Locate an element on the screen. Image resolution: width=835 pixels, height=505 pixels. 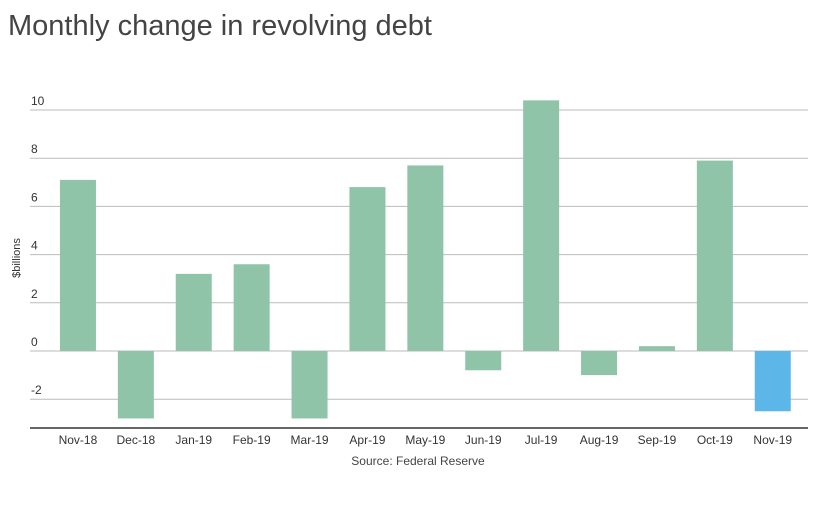
y-tick-labels: -2 0 2 4 6 8 10 is located at coordinates (38, 245).